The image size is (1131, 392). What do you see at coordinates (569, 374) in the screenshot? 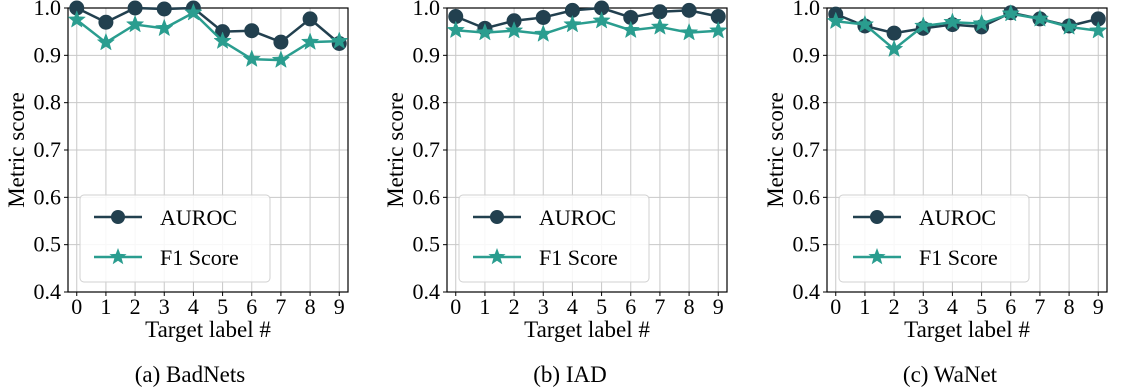
I see `panel-caption: (b) IAD` at bounding box center [569, 374].